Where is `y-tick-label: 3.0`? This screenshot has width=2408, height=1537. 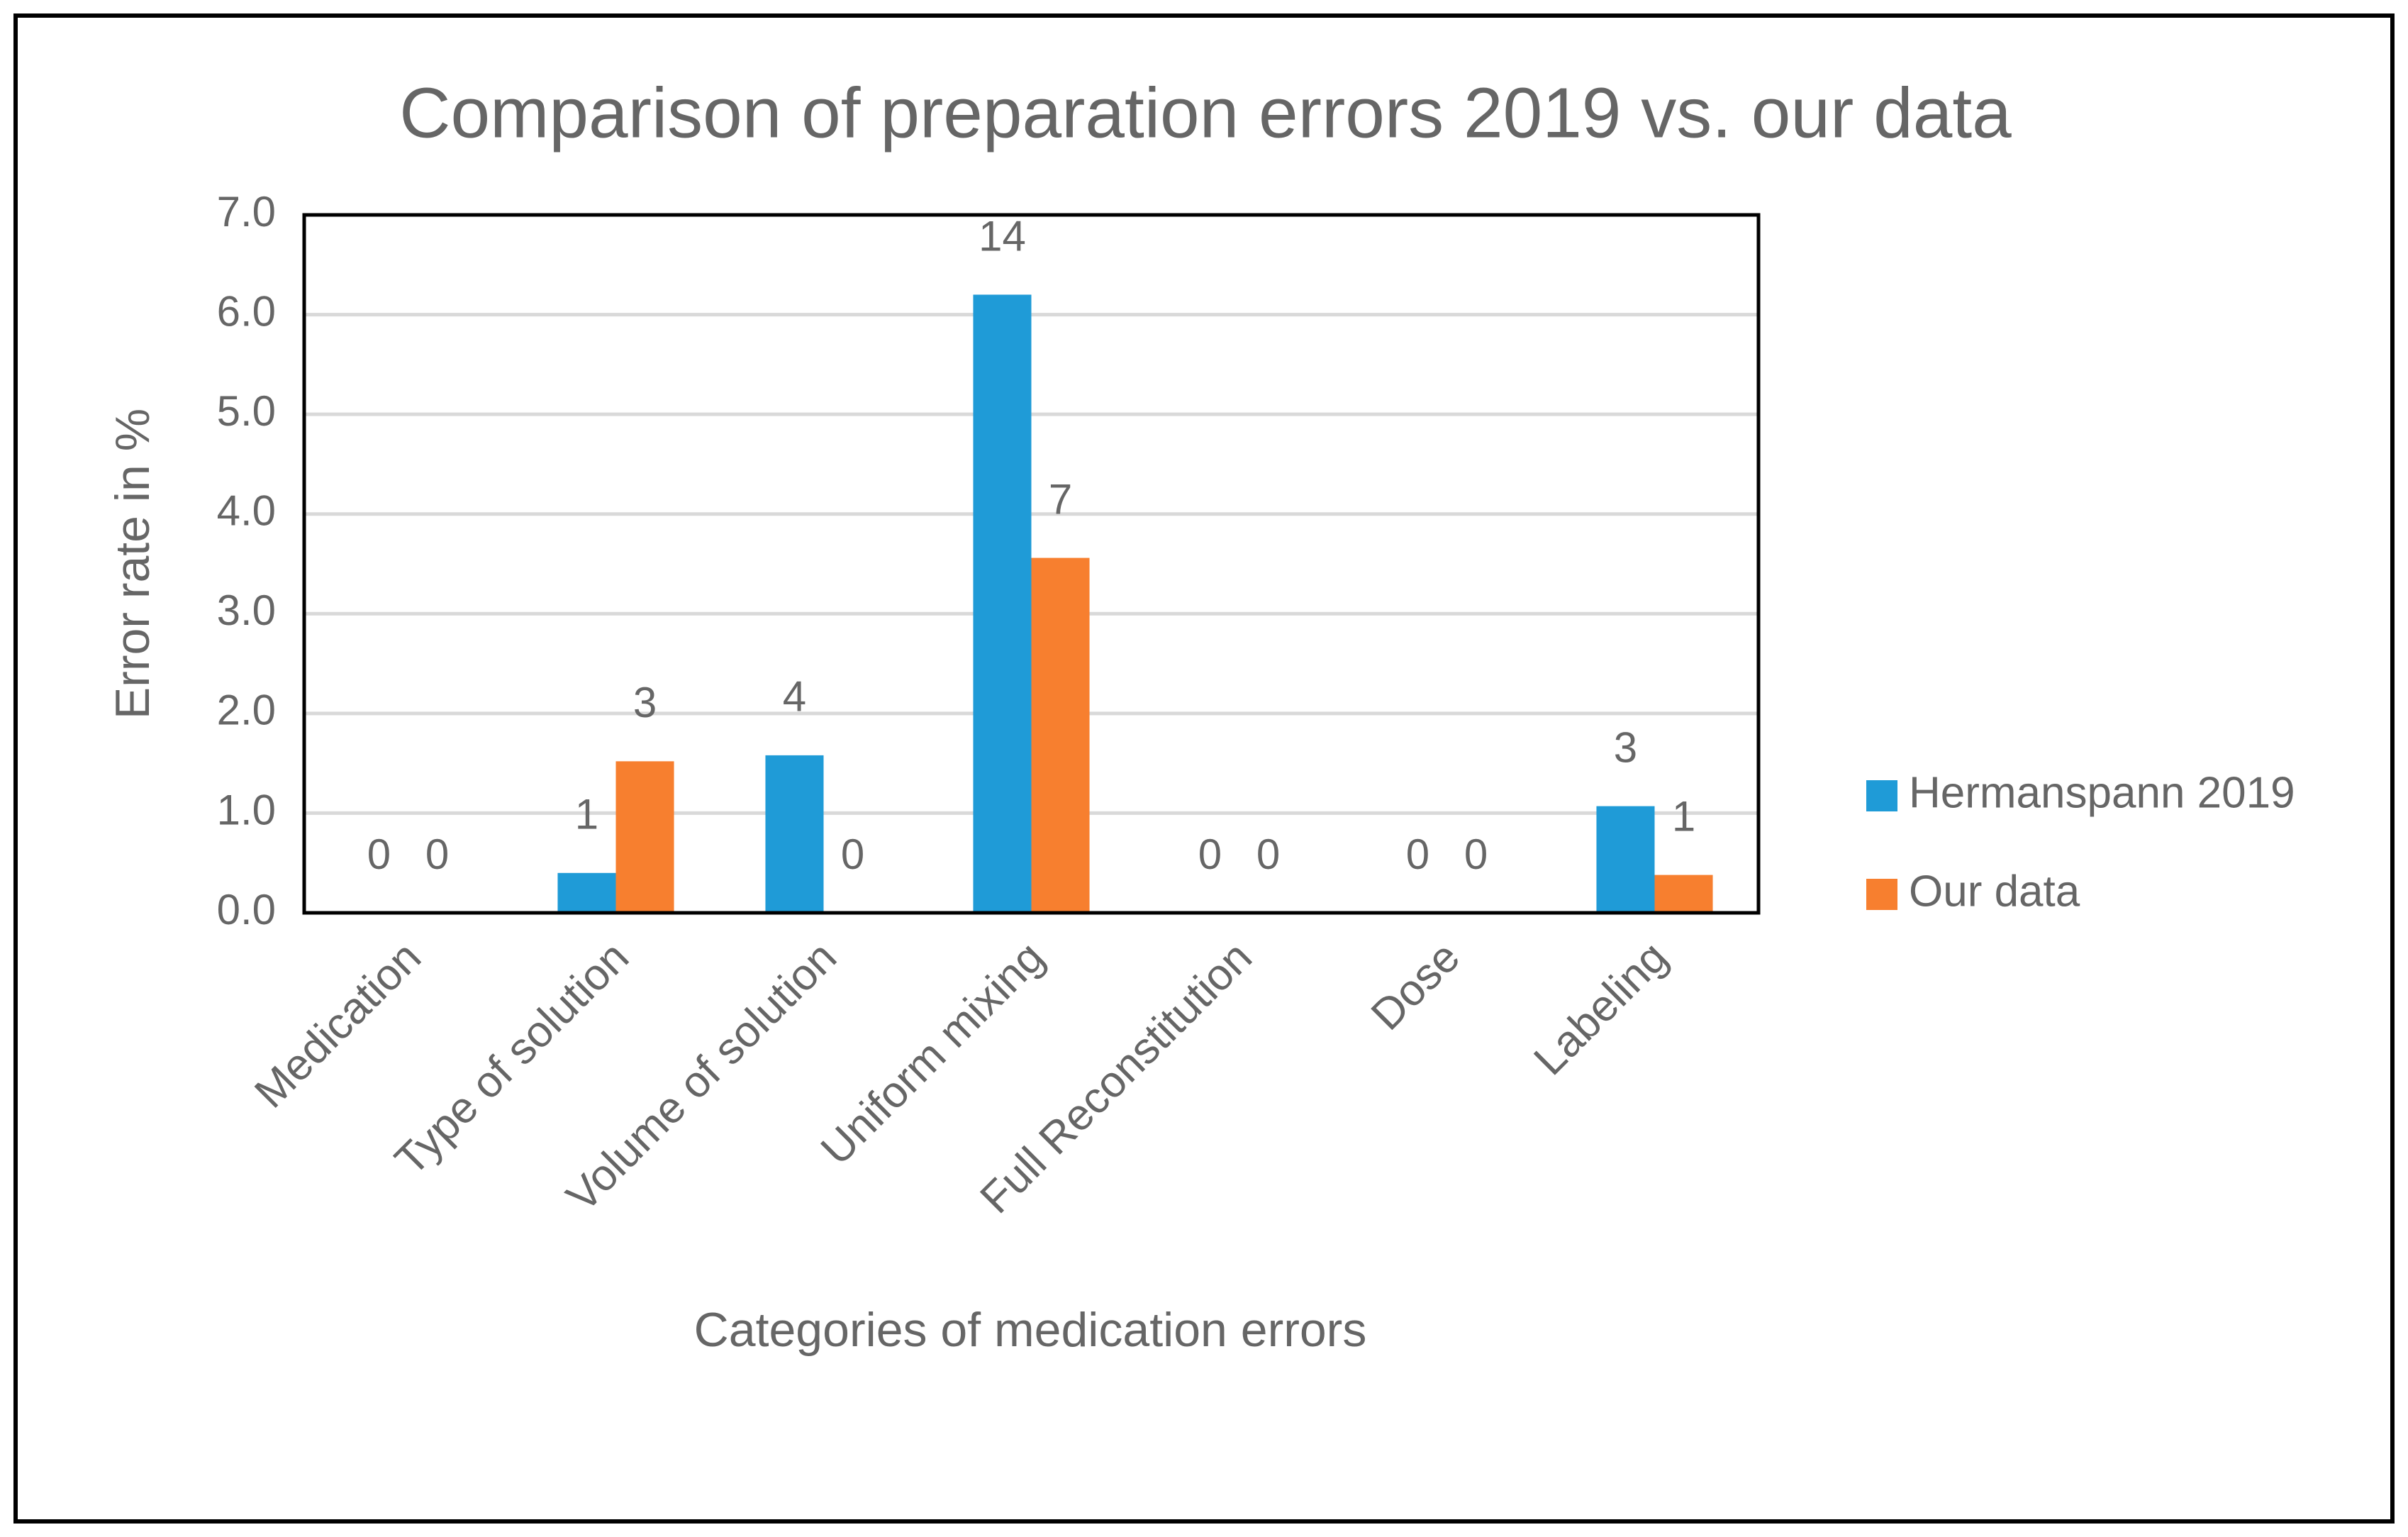
y-tick-label: 3.0 is located at coordinates (246, 610).